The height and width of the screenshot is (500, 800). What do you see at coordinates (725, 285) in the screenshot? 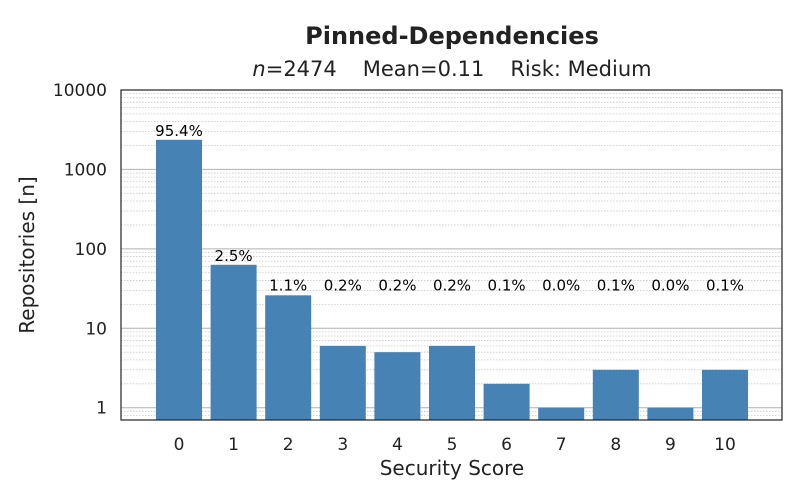
I see `percent-label-10: 0.1%` at bounding box center [725, 285].